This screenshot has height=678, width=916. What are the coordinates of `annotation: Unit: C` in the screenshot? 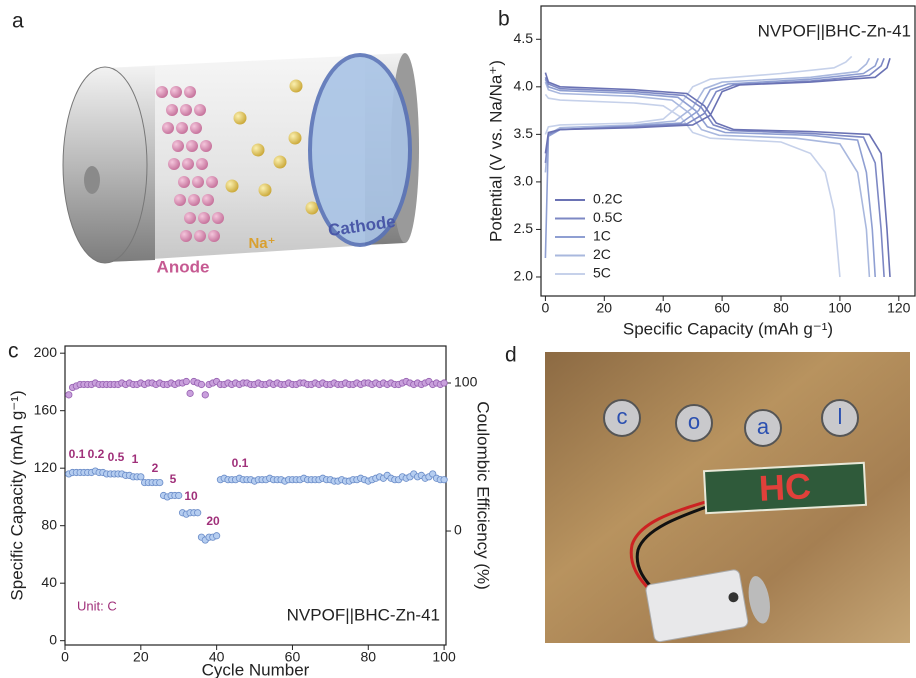 It's located at (97, 605).